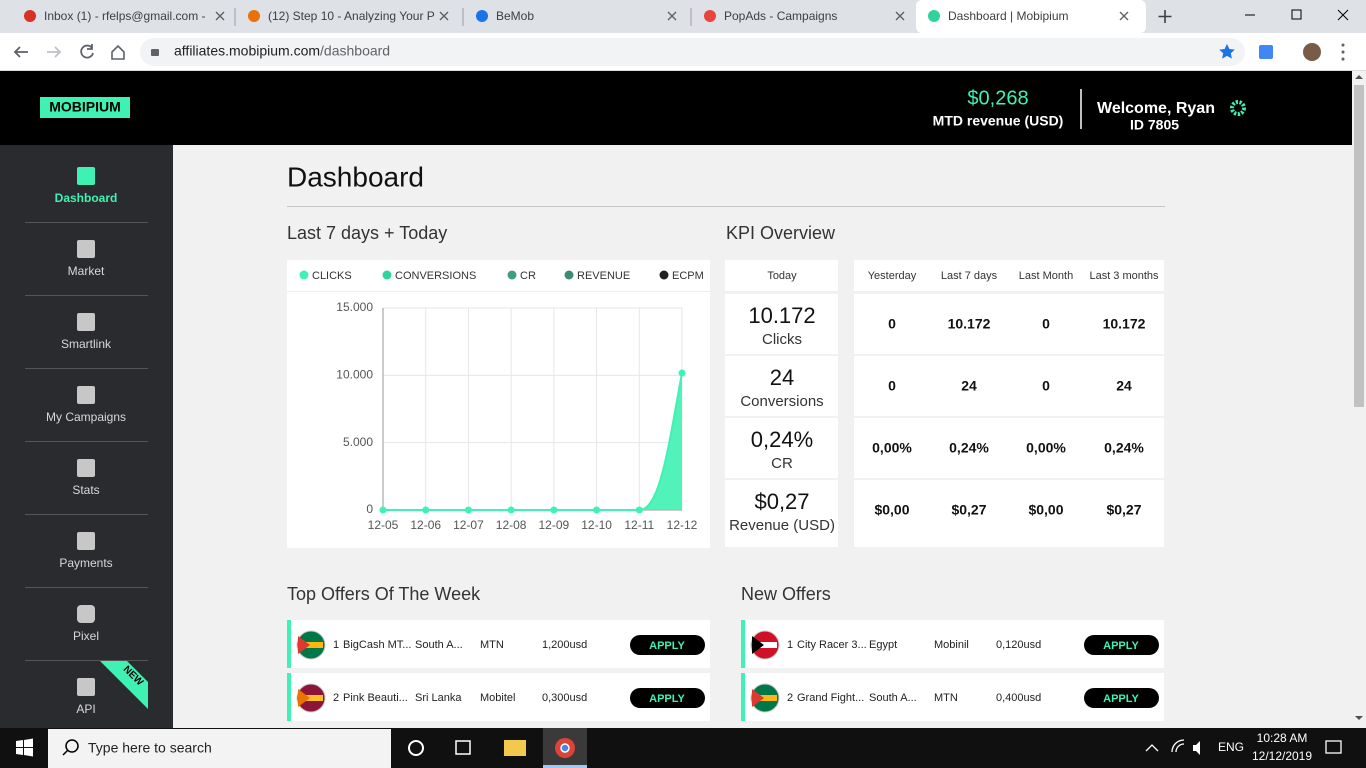 This screenshot has height=768, width=1366. Describe the element at coordinates (355, 51) in the screenshot. I see `url-path: /dashboard` at that location.